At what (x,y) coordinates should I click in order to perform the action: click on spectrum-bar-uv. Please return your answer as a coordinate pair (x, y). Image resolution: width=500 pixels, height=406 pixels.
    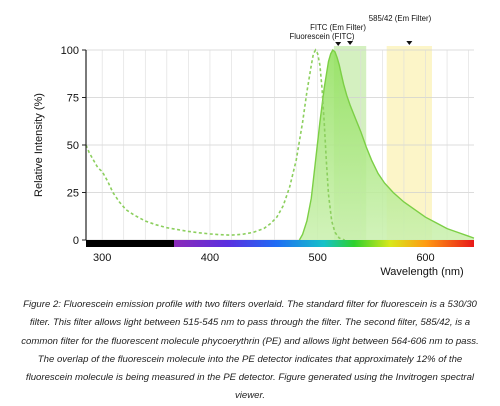
    Looking at the image, I should click on (130, 243).